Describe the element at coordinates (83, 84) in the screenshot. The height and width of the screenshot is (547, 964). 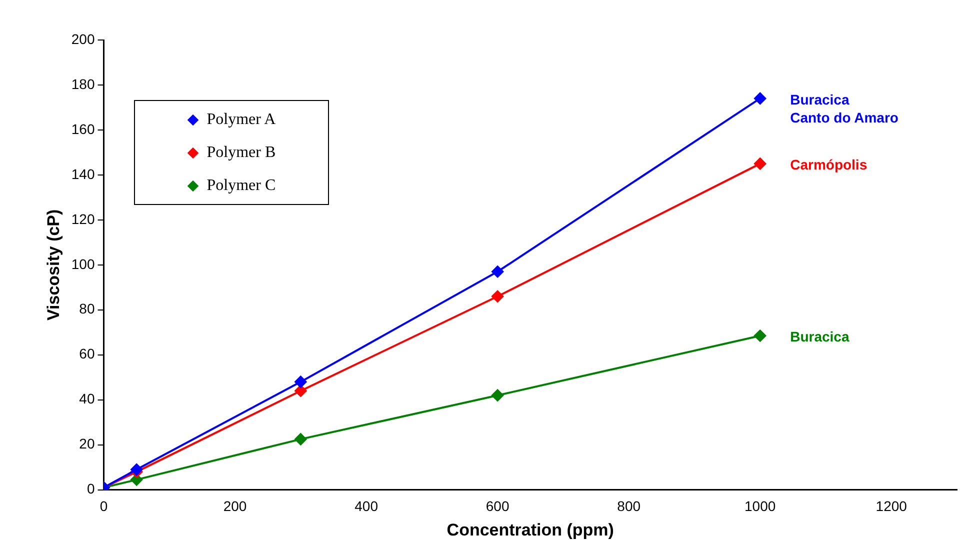
I see `y-tick-label: 180` at that location.